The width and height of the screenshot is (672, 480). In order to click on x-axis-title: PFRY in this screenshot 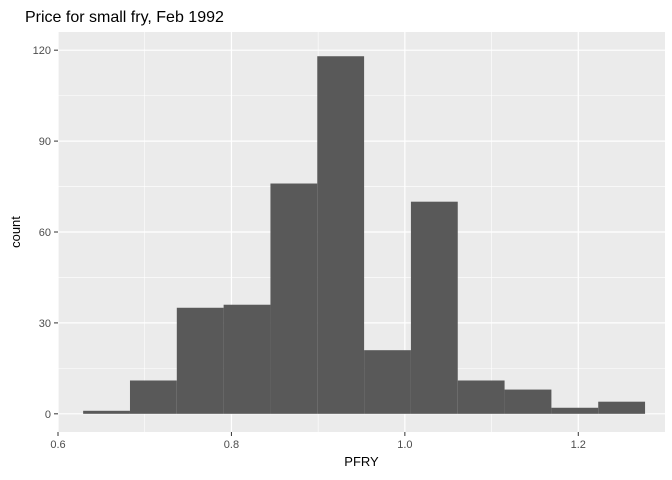, I will do `click(361, 461)`.